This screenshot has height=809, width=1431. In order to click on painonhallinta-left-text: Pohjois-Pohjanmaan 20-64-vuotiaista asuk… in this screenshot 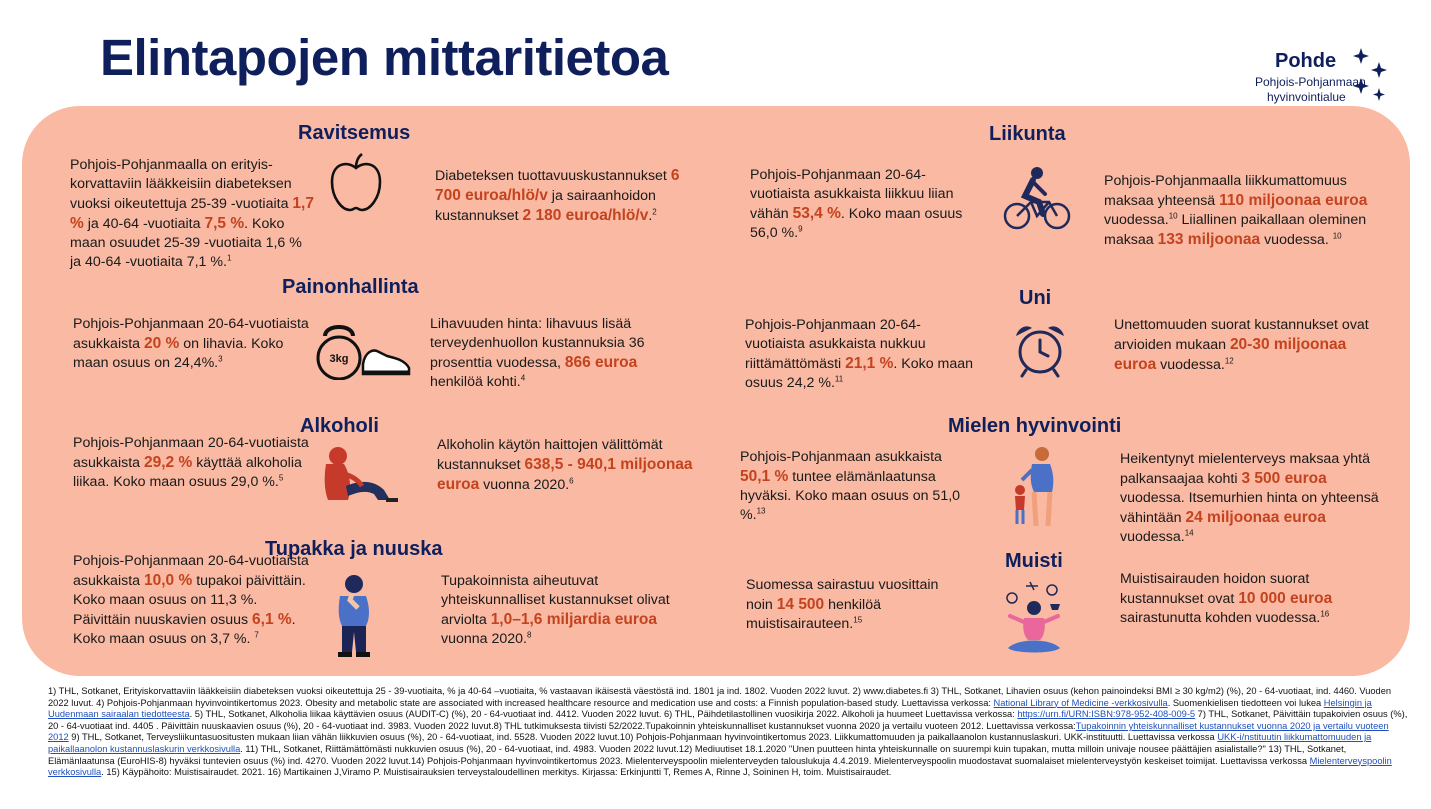, I will do `click(191, 343)`.